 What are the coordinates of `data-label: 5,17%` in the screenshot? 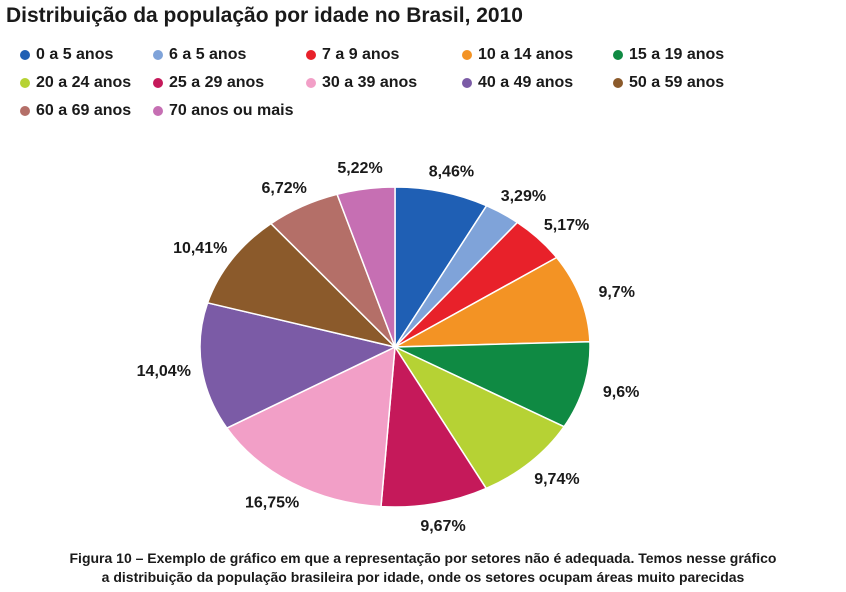 It's located at (566, 225).